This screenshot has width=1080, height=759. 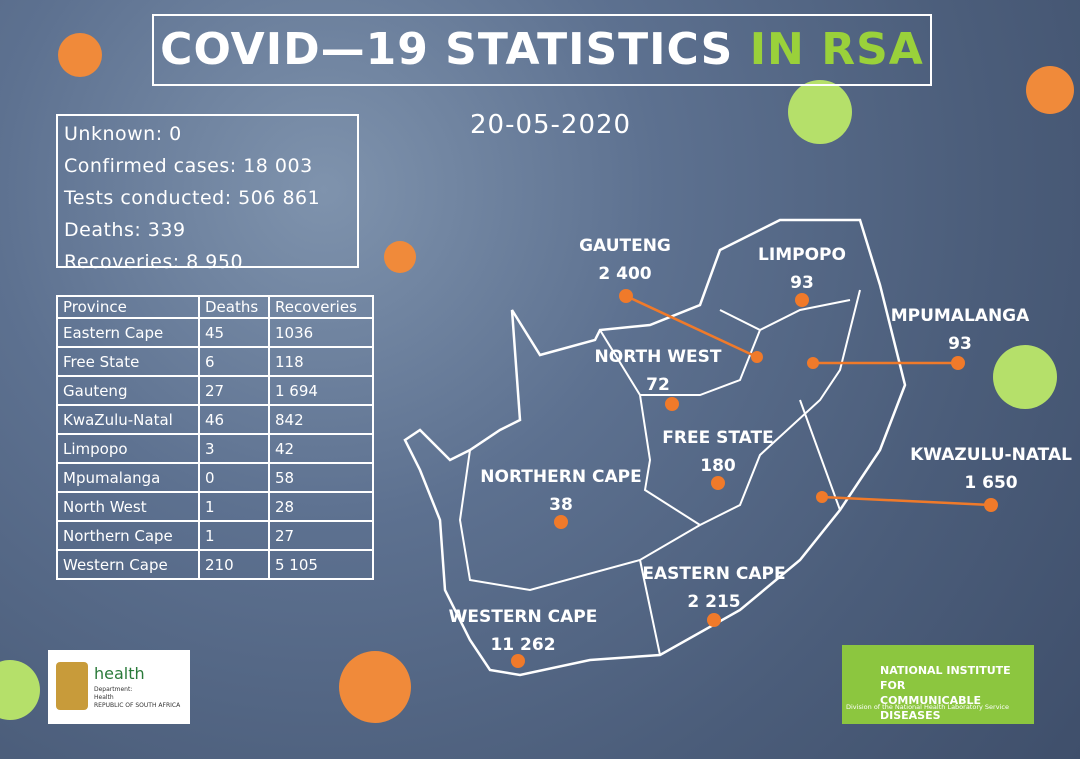 I want to click on region-cases: 180, so click(x=718, y=466).